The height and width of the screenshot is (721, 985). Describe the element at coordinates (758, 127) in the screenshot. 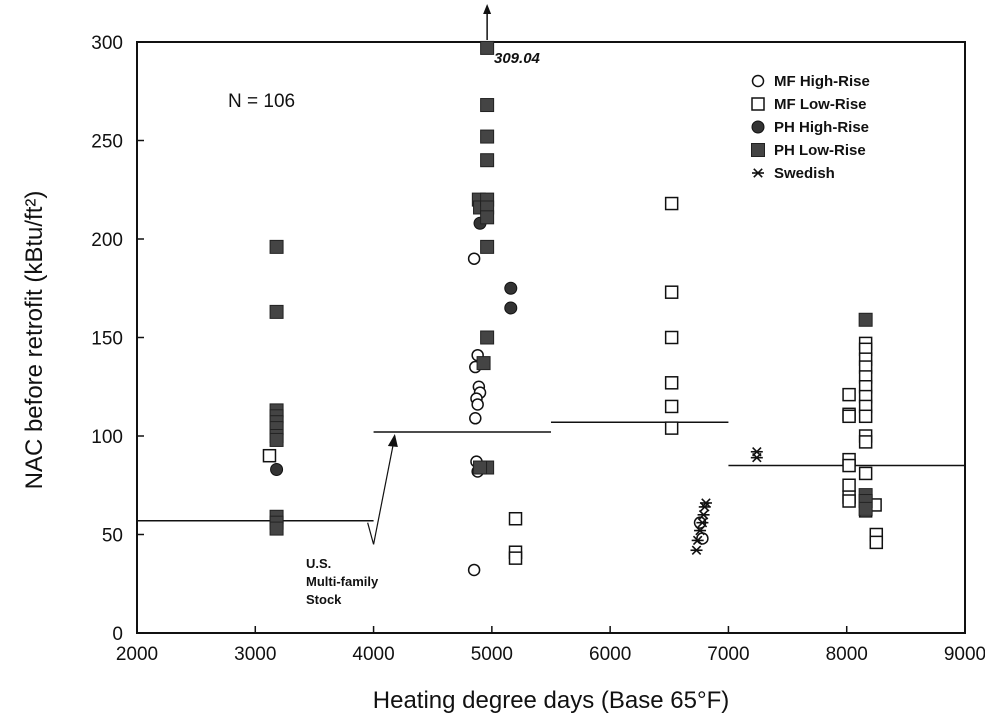

I see `legend-marker-ph-high-rise` at that location.